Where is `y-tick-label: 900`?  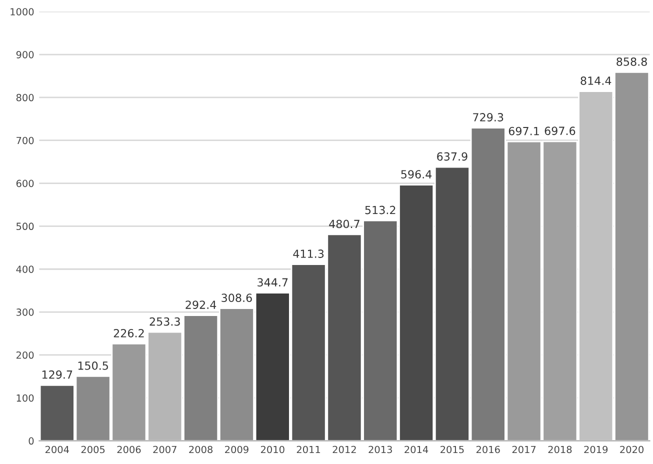
y-tick-label: 900 is located at coordinates (25, 54).